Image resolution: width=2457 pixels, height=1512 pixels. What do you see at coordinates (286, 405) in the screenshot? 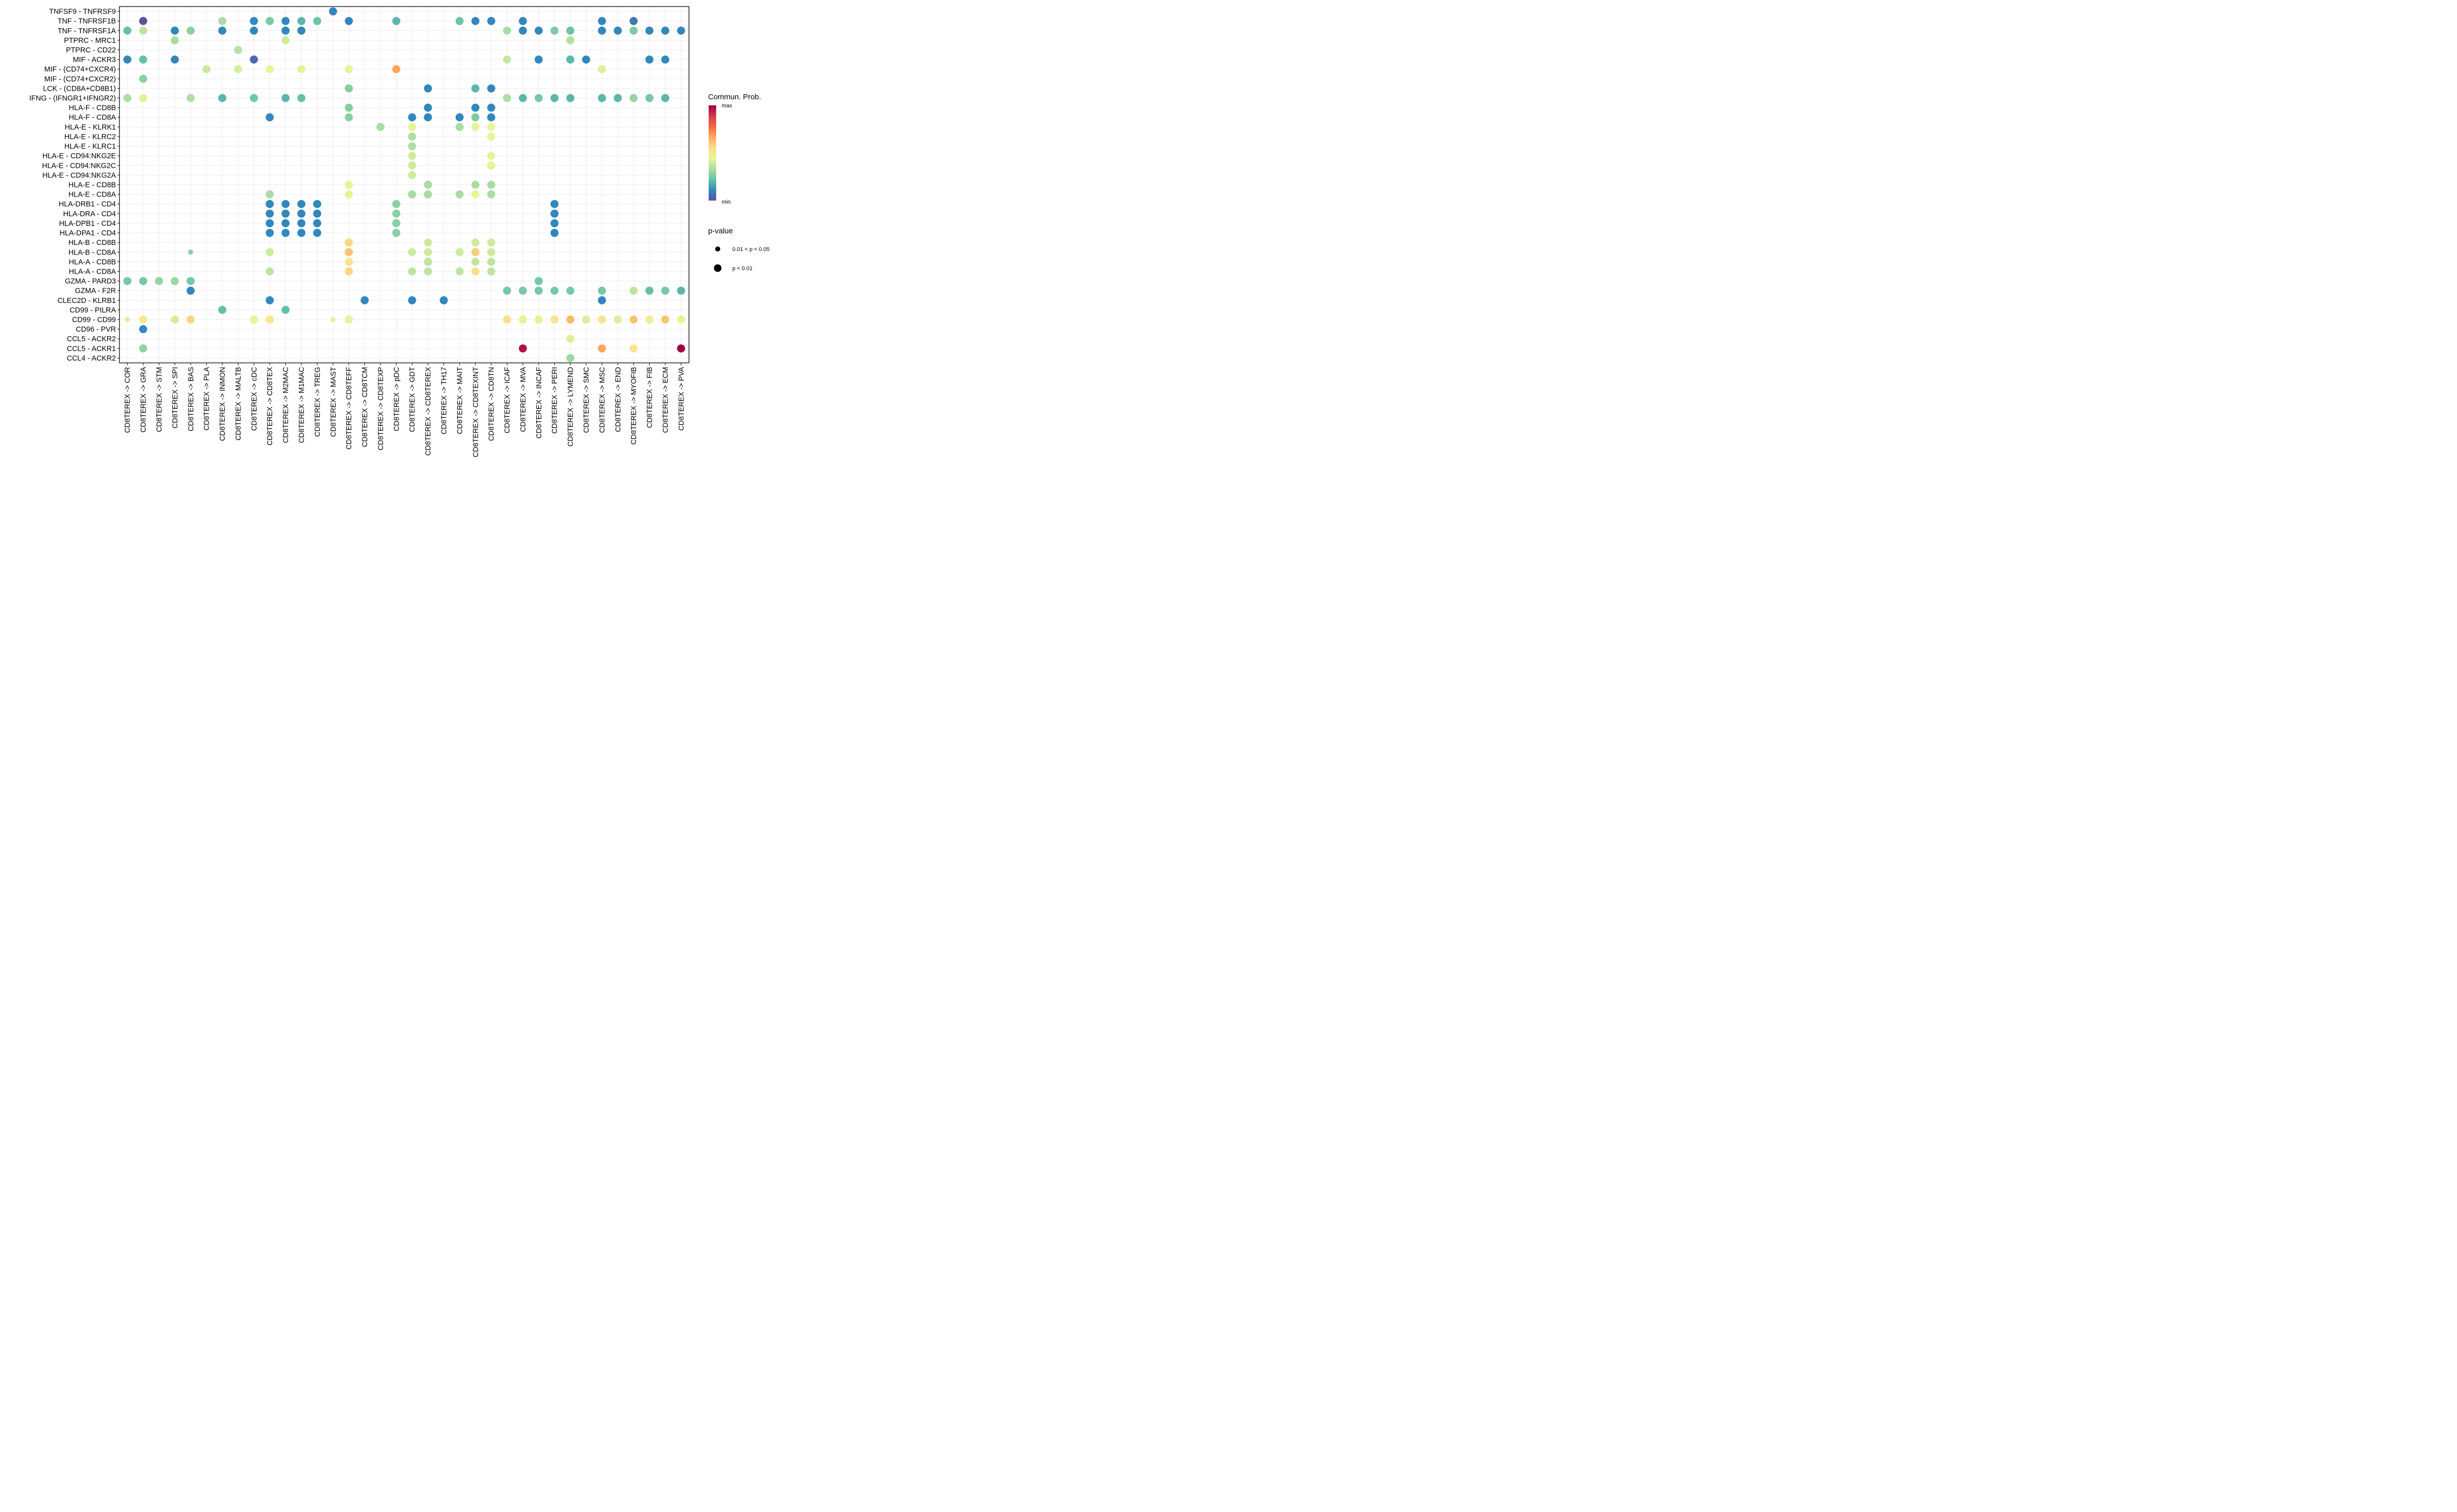
I see `x-tick-label: CD8TEREX -> M2MAC` at bounding box center [286, 405].